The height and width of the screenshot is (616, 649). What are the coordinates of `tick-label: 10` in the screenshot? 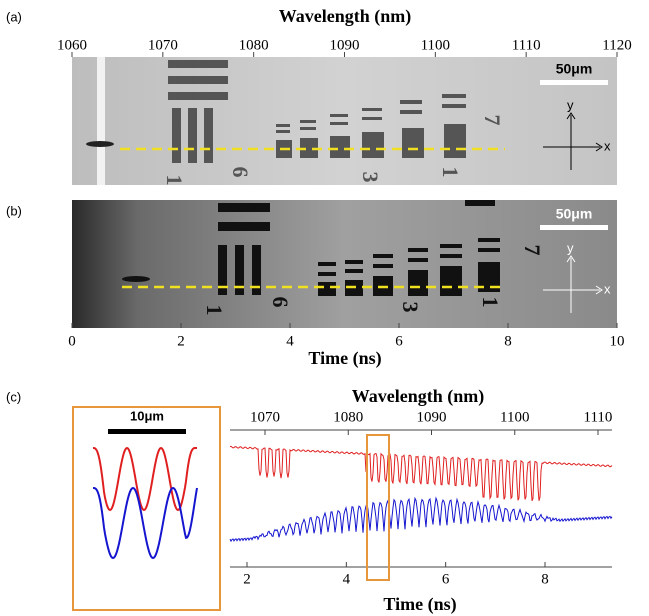 It's located at (617, 341).